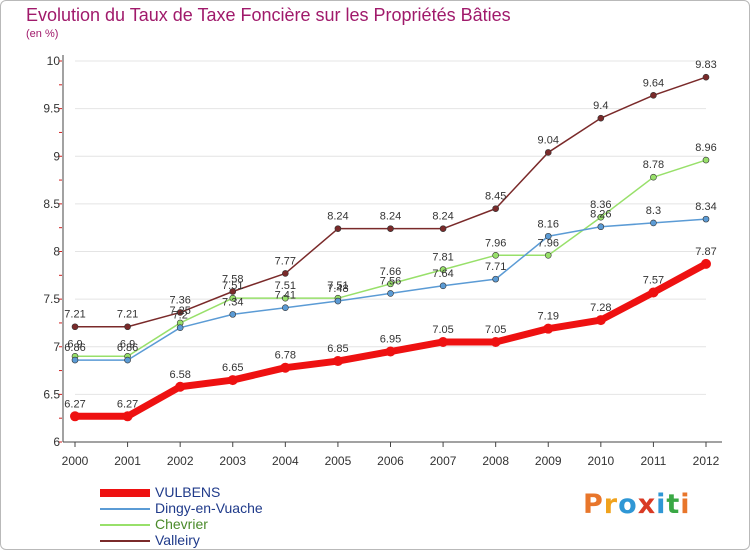 The width and height of the screenshot is (750, 550). What do you see at coordinates (600, 205) in the screenshot?
I see `data-label: 8.36` at bounding box center [600, 205].